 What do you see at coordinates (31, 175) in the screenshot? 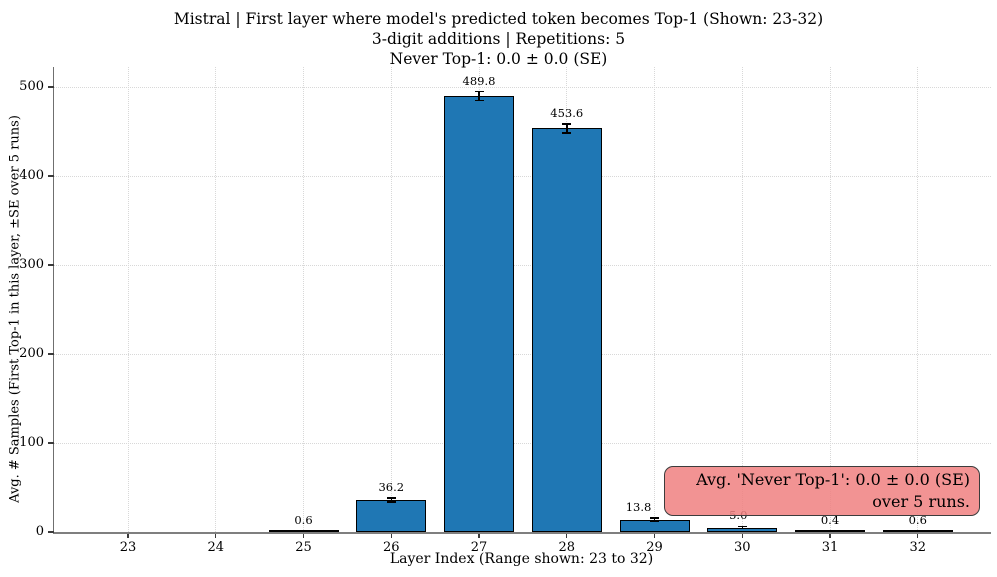
I see `y-tick-label: 400` at bounding box center [31, 175].